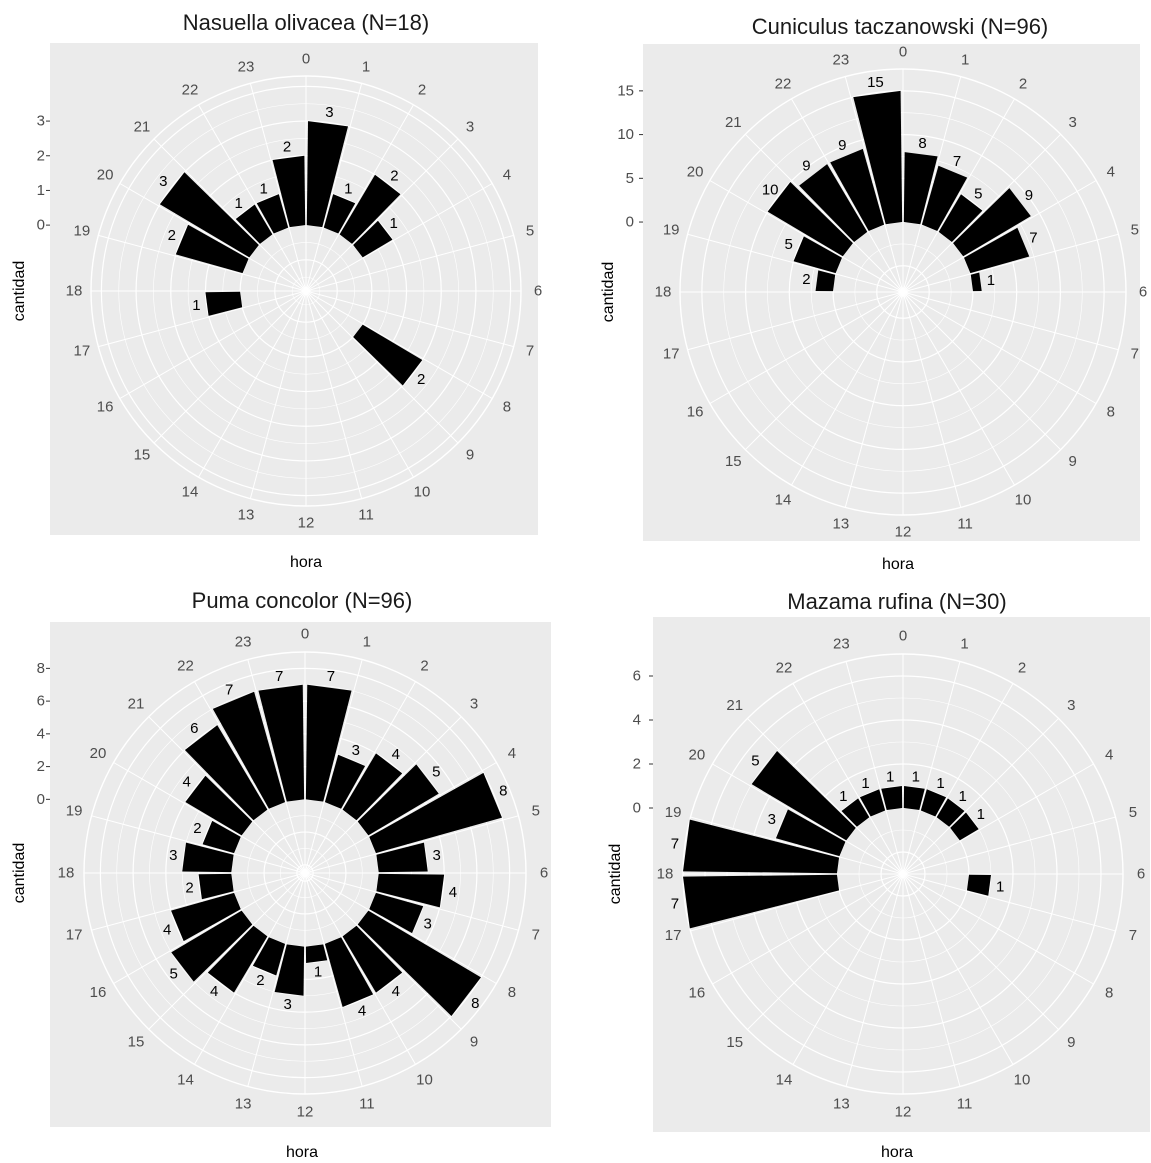  I want to click on hour-tick-label: 7, so click(1133, 935).